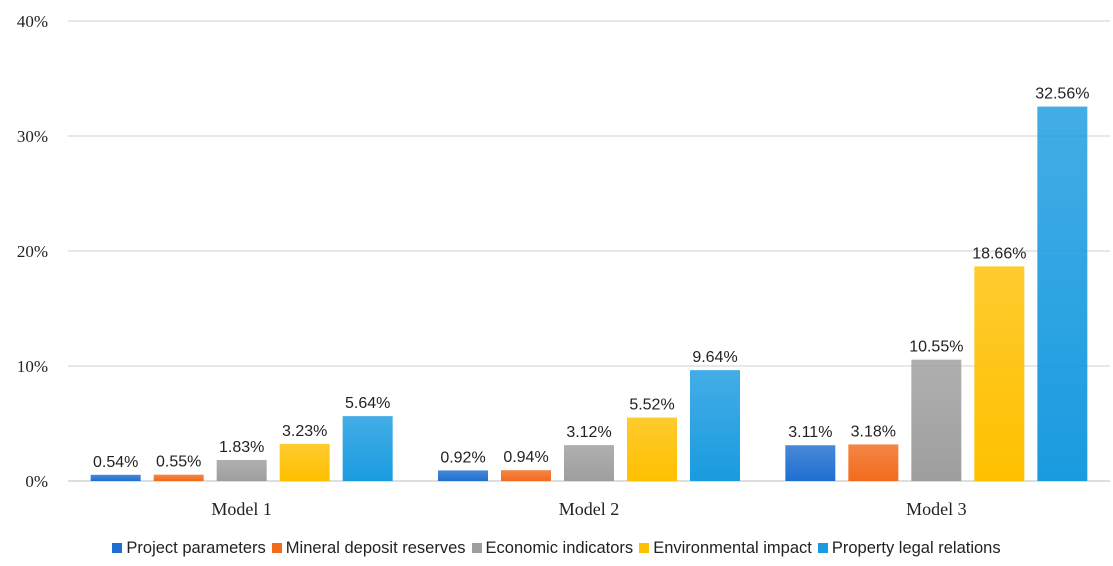 The height and width of the screenshot is (566, 1113). What do you see at coordinates (178, 462) in the screenshot?
I see `data-label: 0.55%` at bounding box center [178, 462].